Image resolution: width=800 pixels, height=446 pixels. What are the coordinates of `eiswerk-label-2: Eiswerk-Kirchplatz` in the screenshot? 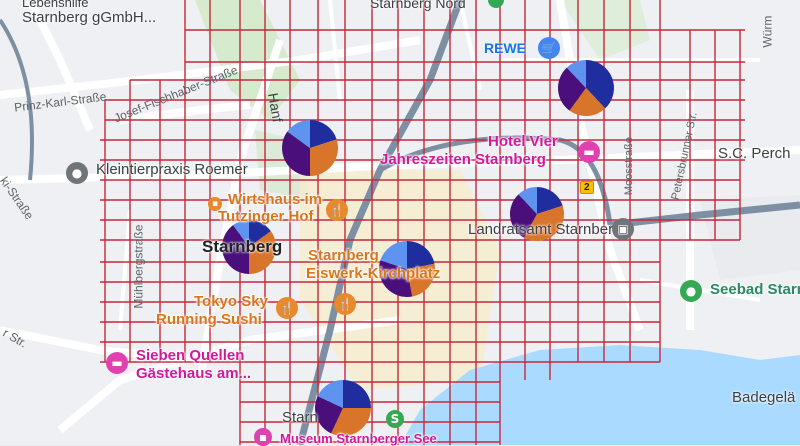 It's located at (373, 273).